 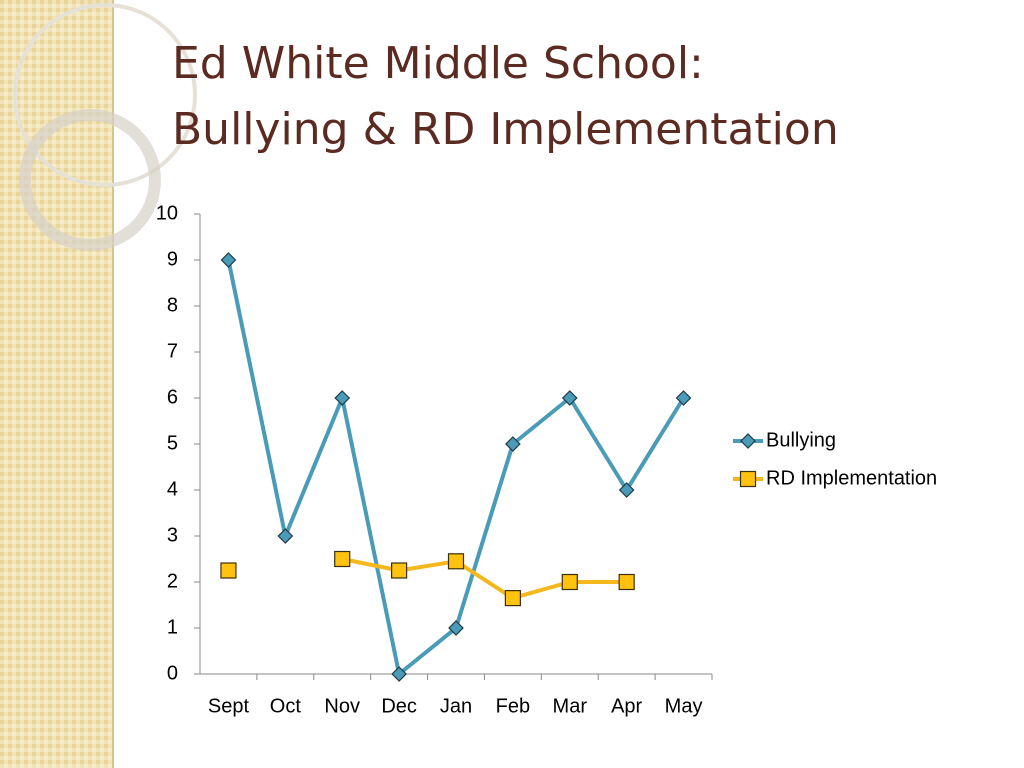 I want to click on x-tick-label: Oct, so click(x=286, y=706).